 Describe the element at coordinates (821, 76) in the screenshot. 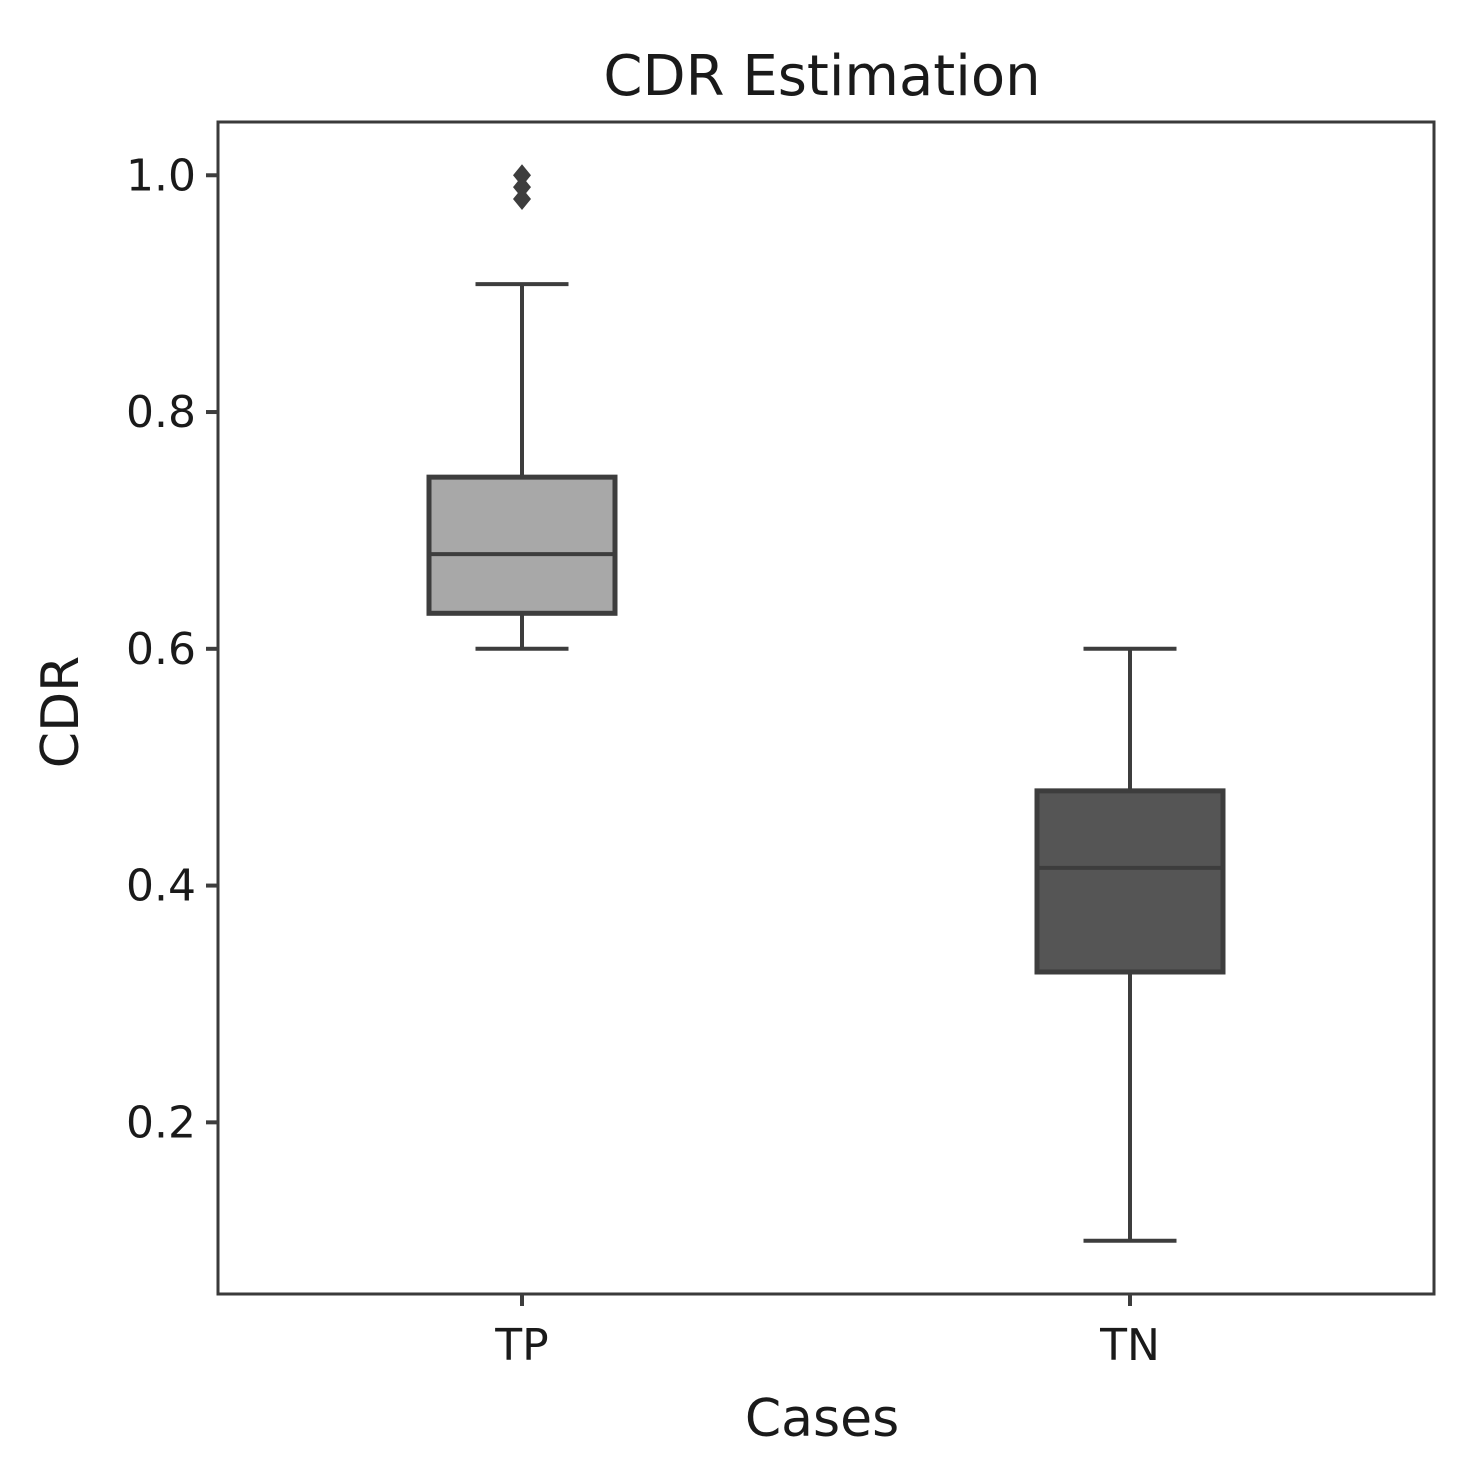

I see `chart-title: CDR Estimation` at that location.